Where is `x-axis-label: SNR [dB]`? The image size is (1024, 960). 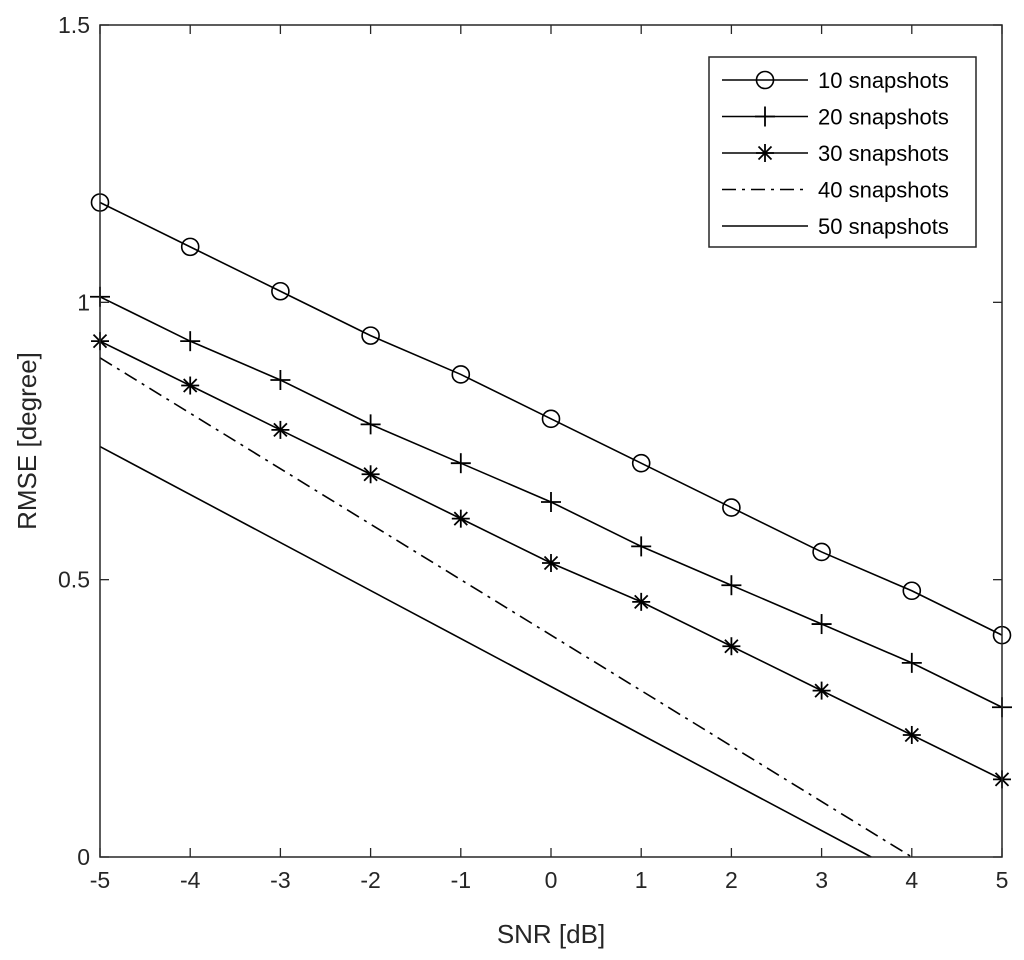
x-axis-label: SNR [dB] is located at coordinates (551, 934).